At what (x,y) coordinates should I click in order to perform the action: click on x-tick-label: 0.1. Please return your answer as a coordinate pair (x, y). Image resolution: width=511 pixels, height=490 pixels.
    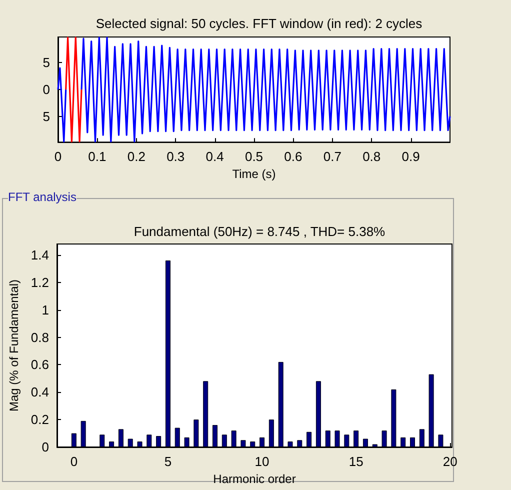
    Looking at the image, I should click on (97, 156).